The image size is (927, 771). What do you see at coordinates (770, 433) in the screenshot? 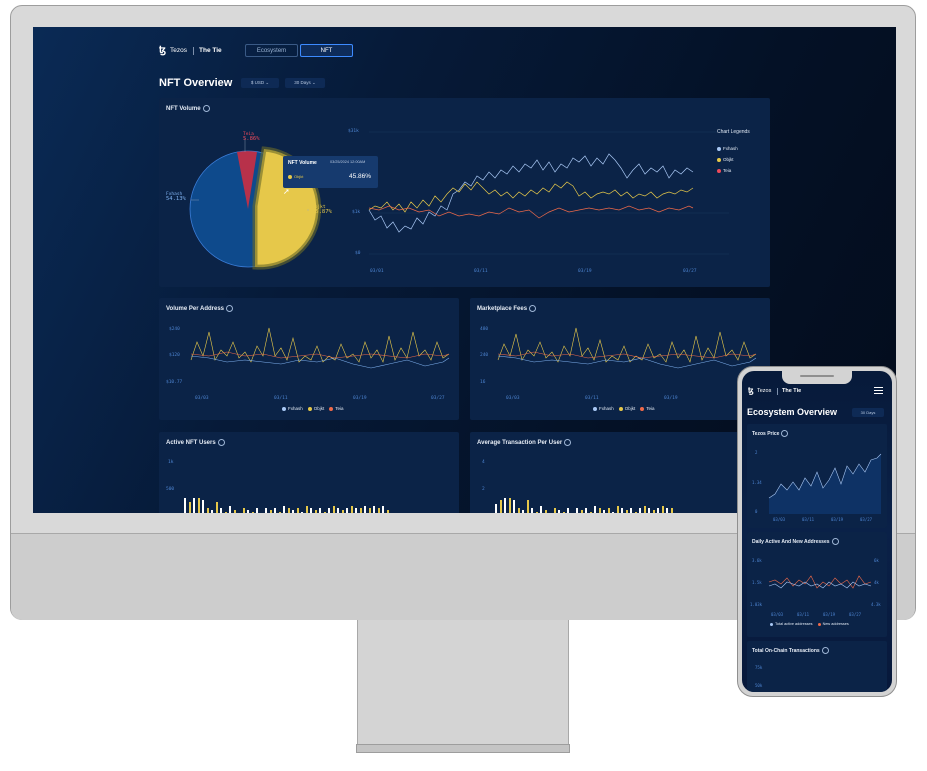
I see `panel-title: Tezos Price` at bounding box center [770, 433].